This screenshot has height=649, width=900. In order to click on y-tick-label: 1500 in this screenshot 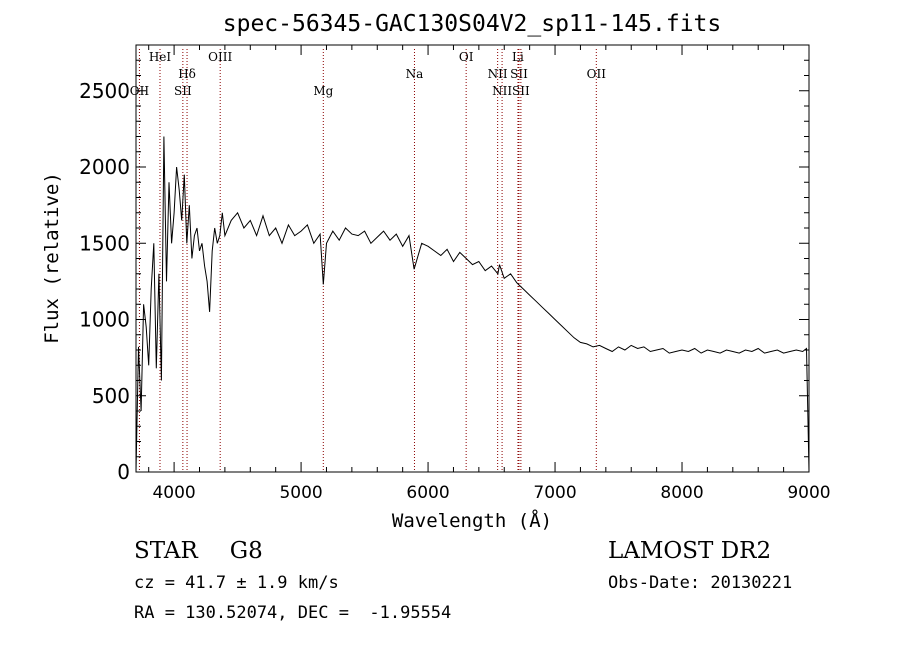, I will do `click(104, 243)`.